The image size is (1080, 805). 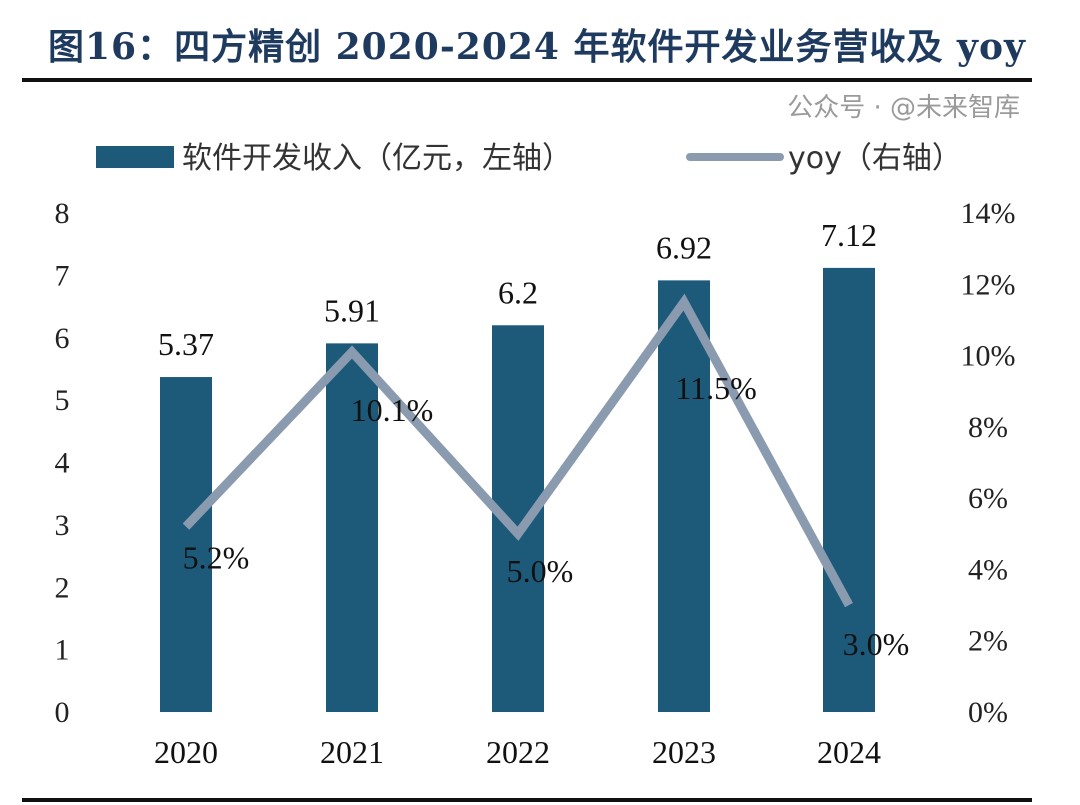 I want to click on y-left-tick-6: 6, so click(x=62, y=338).